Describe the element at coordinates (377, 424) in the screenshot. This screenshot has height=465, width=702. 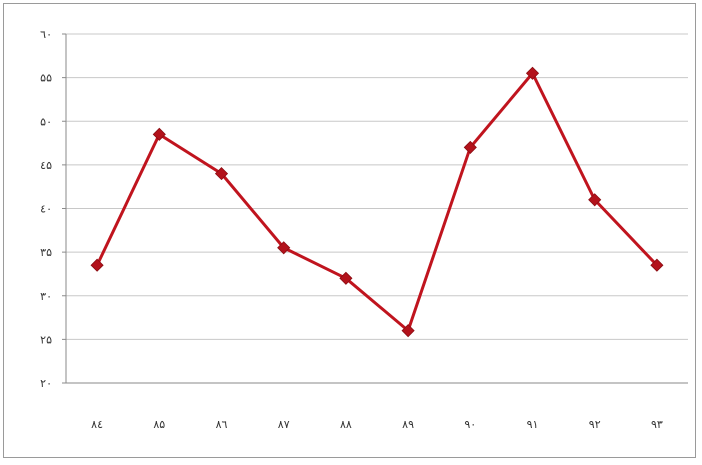
I see `x-axis-tick-labels: ۸٤ ۸۵ ۸٦ ۸۷ ۸۸ ۸۹ ۹۰ ۹۱ ۹۲ ۹۳` at that location.